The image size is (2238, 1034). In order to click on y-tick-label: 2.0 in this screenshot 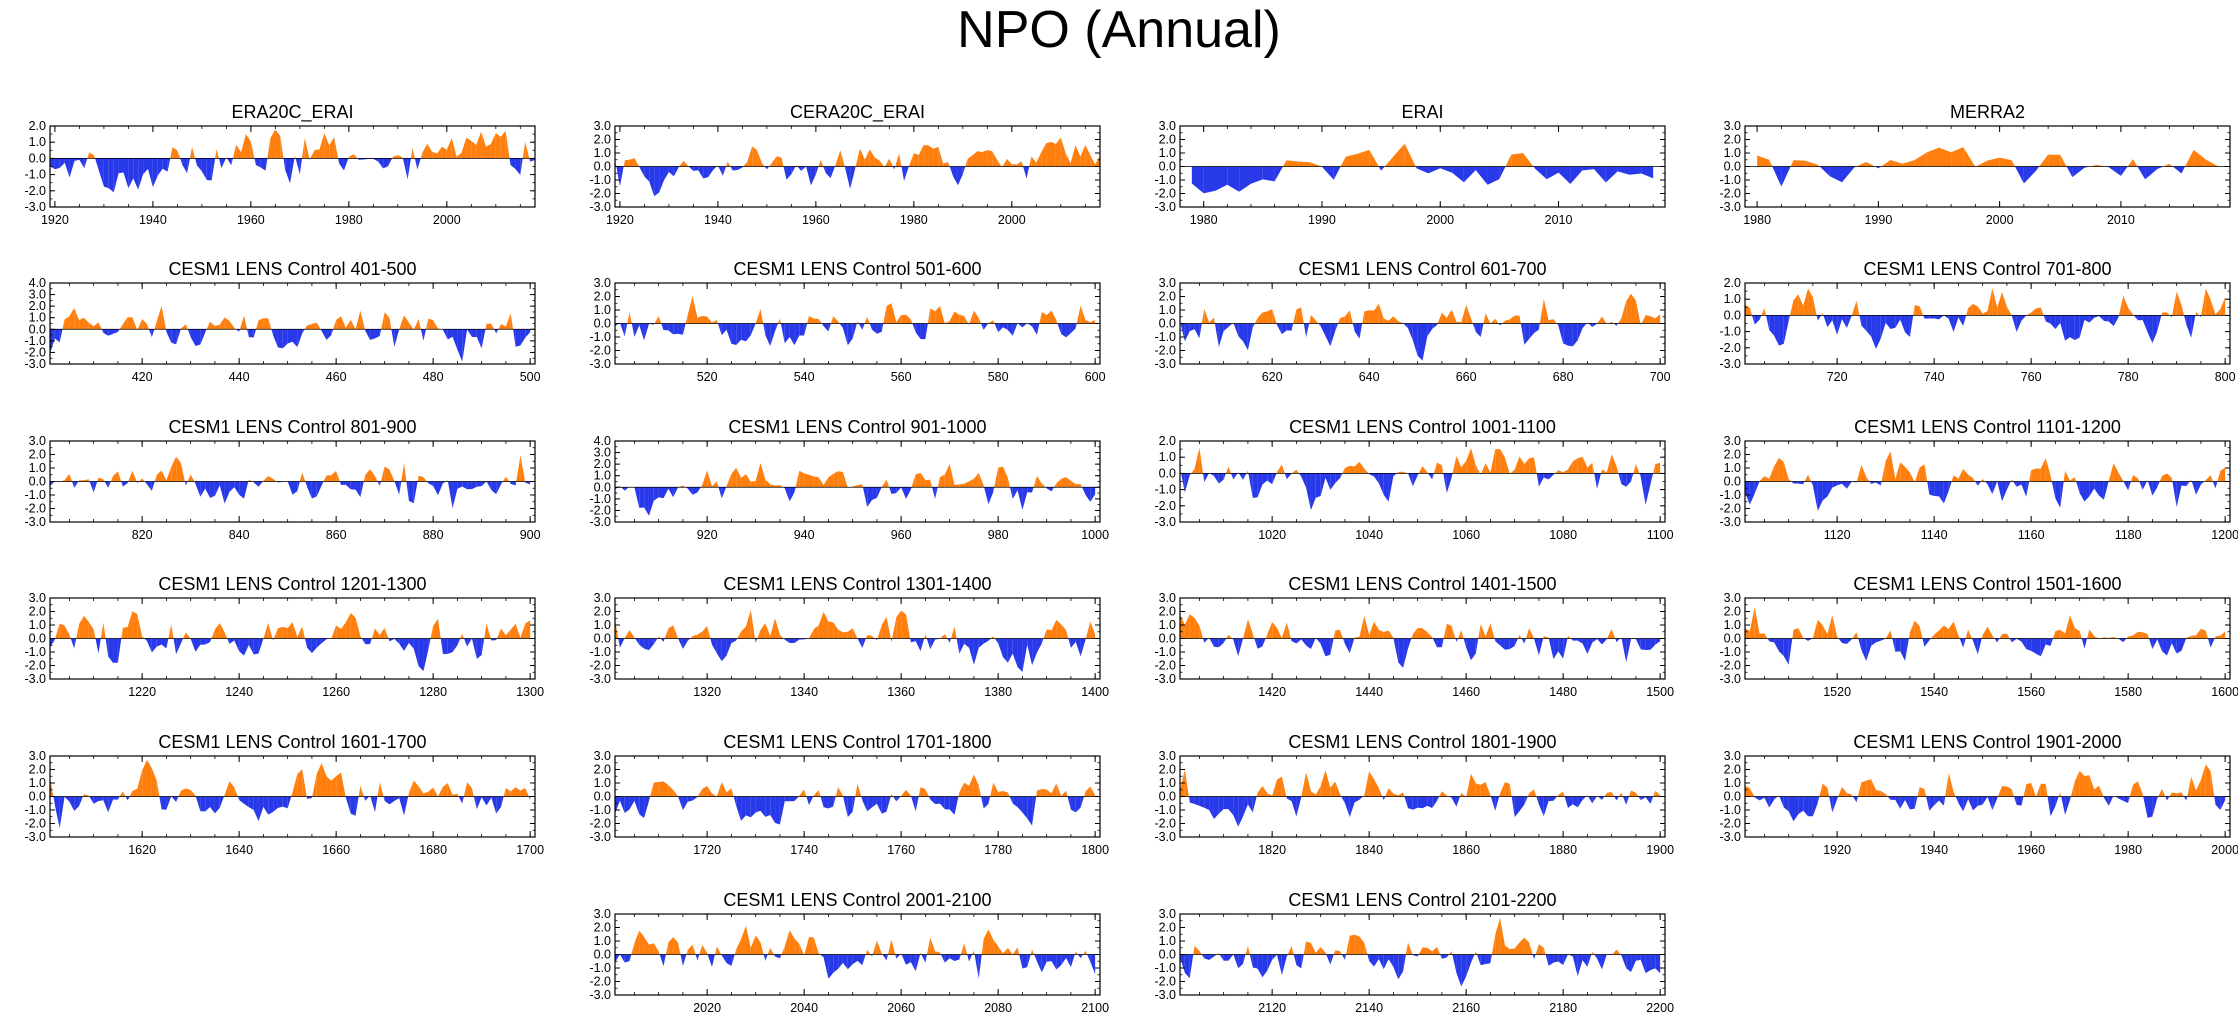, I will do `click(602, 612)`.